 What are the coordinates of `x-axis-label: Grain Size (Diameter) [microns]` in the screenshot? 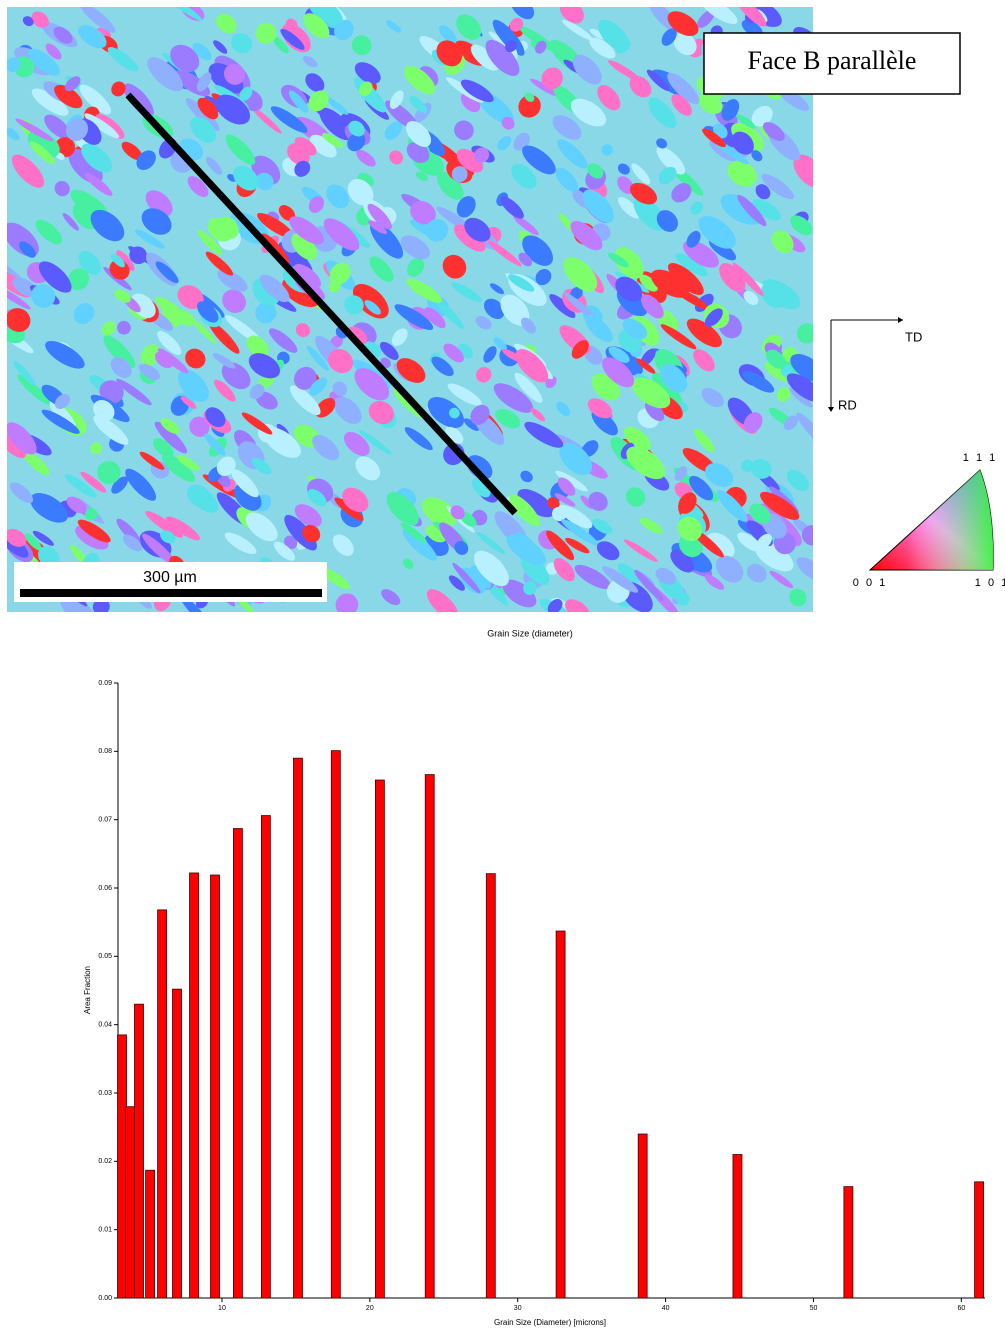 It's located at (550, 1322).